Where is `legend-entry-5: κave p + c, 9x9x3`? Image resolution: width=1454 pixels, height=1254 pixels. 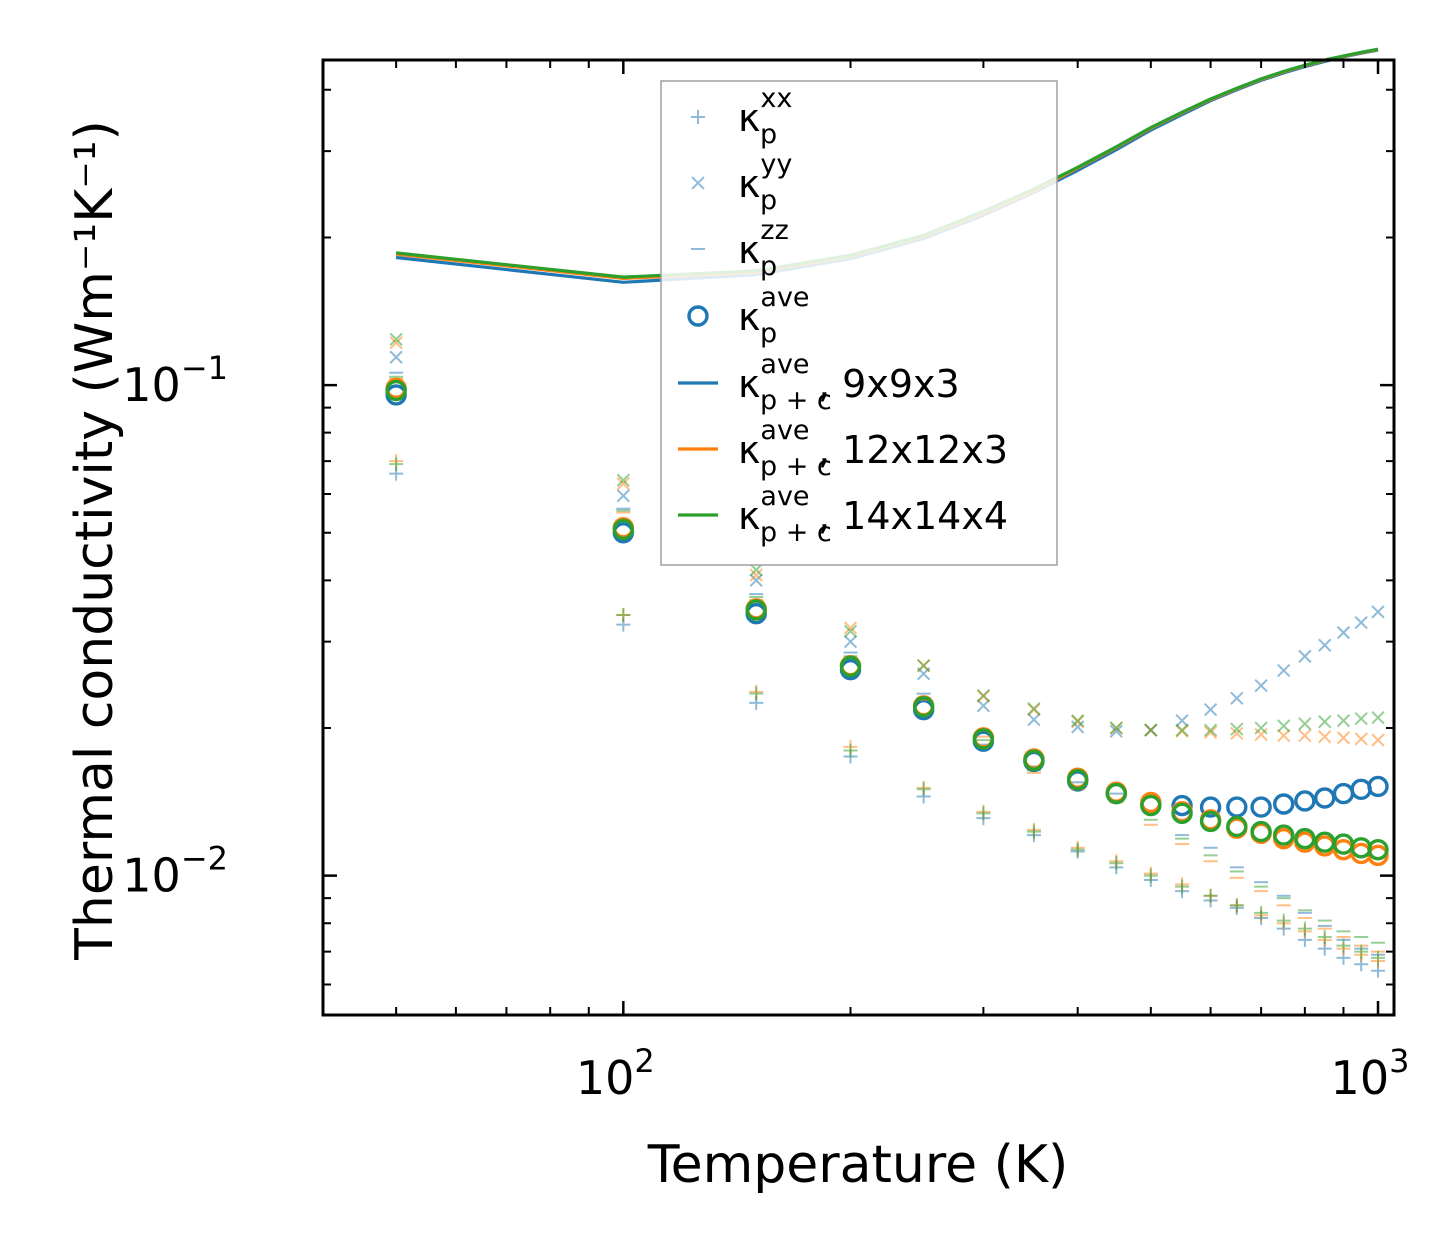 legend-entry-5: κave p + c, 9x9x3 is located at coordinates (819, 382).